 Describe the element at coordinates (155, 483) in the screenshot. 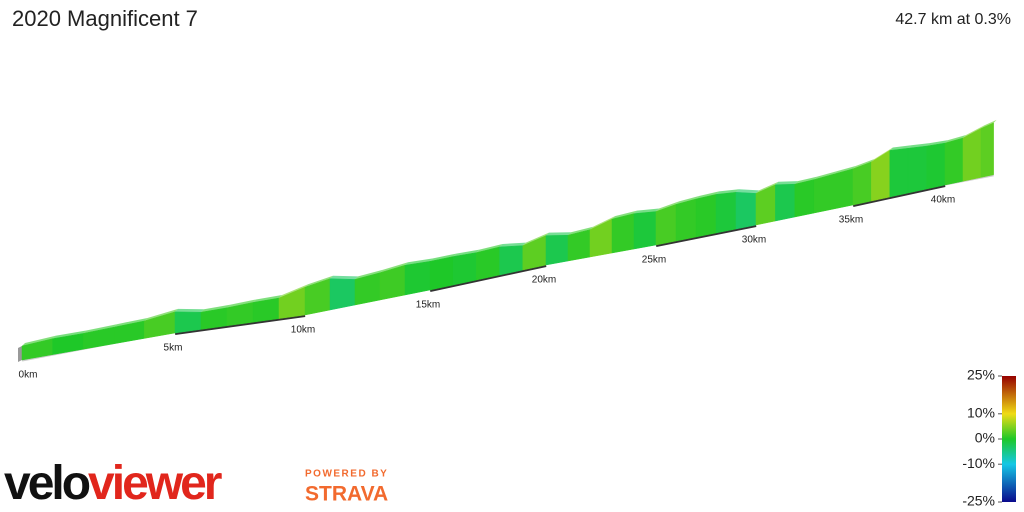

I see `logo-viewer: viewer` at that location.